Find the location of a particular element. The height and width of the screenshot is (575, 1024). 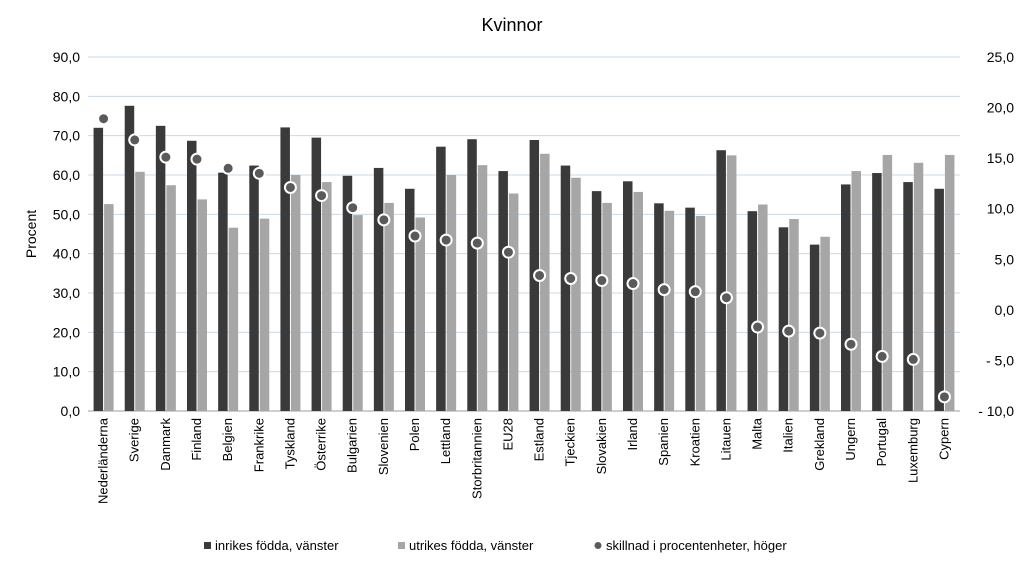

legend-label: skillnad i procentenheter, höger is located at coordinates (696, 545).